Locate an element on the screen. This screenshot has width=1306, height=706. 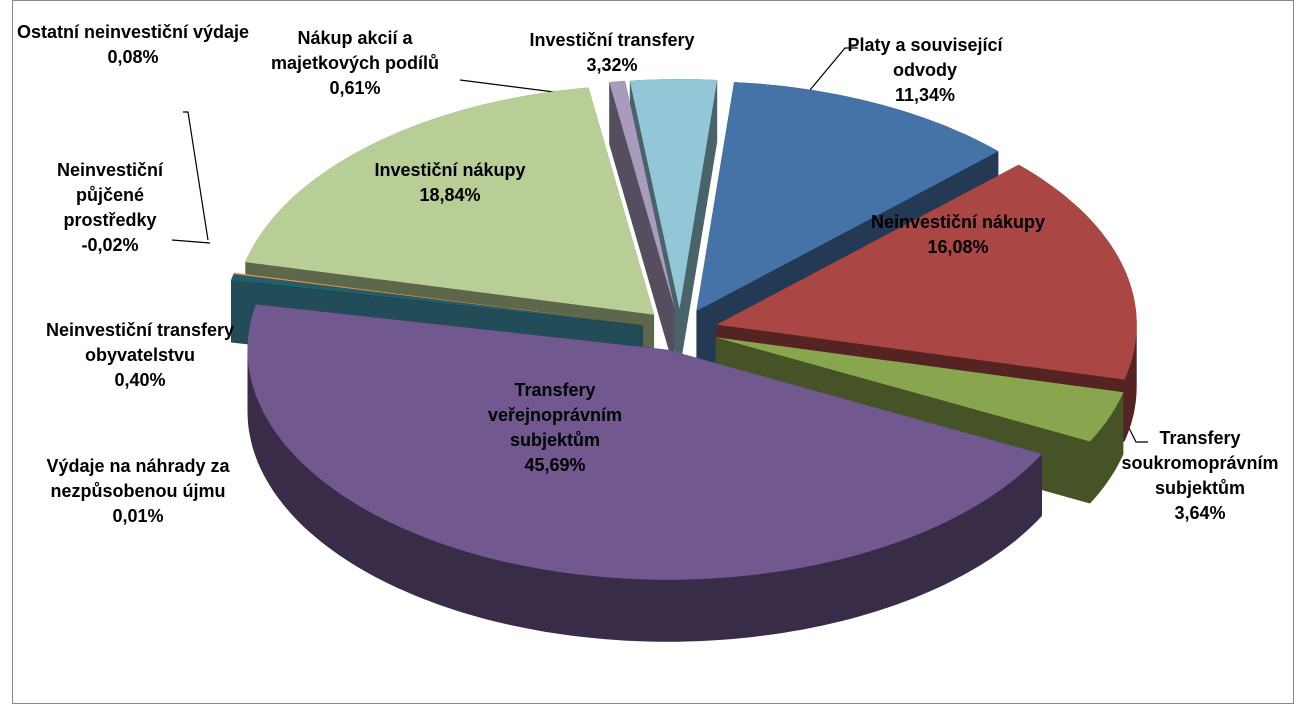
category-label: Investiční nákupy is located at coordinates (450, 170).